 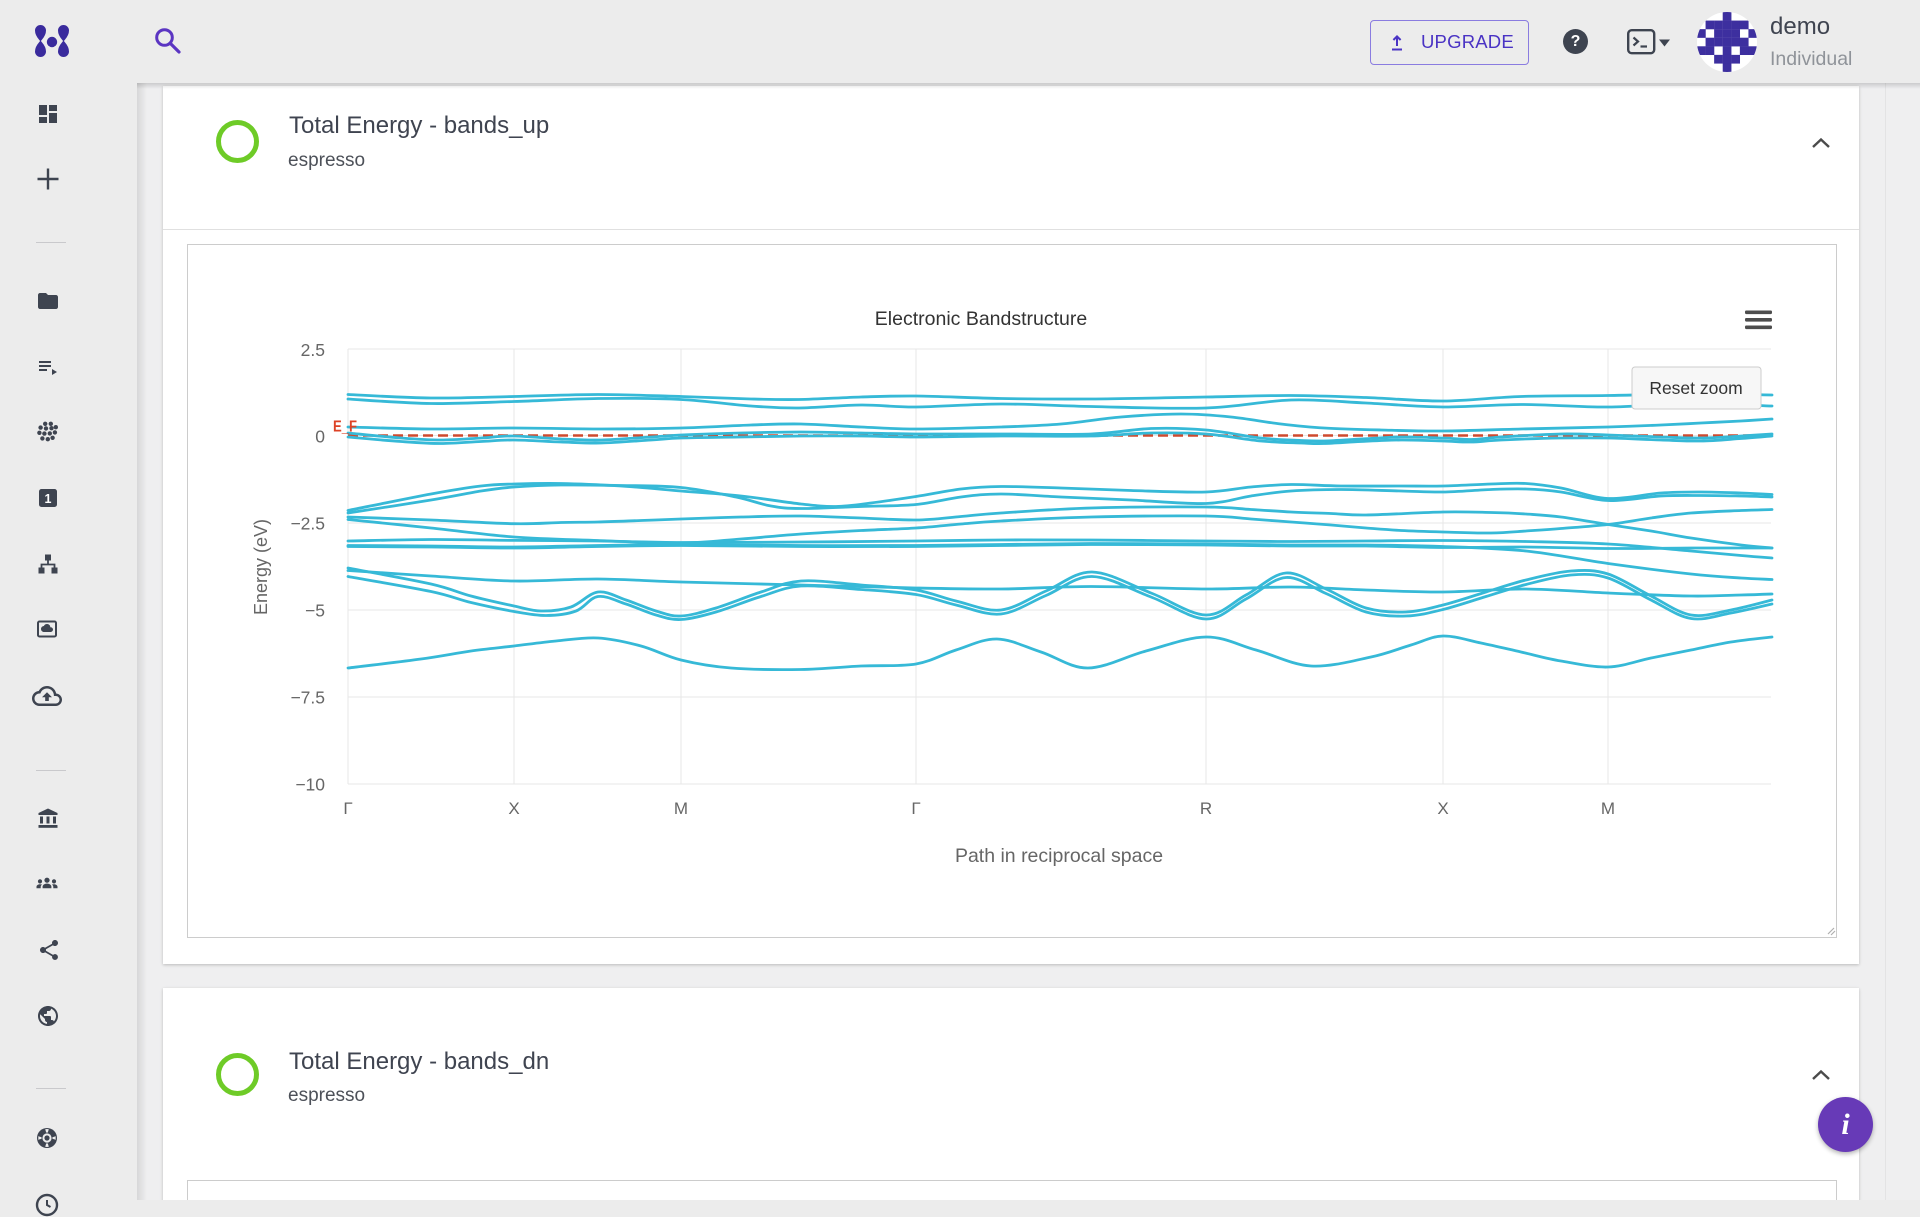 I want to click on svg-text: Electronic Bandstructure, so click(x=981, y=319).